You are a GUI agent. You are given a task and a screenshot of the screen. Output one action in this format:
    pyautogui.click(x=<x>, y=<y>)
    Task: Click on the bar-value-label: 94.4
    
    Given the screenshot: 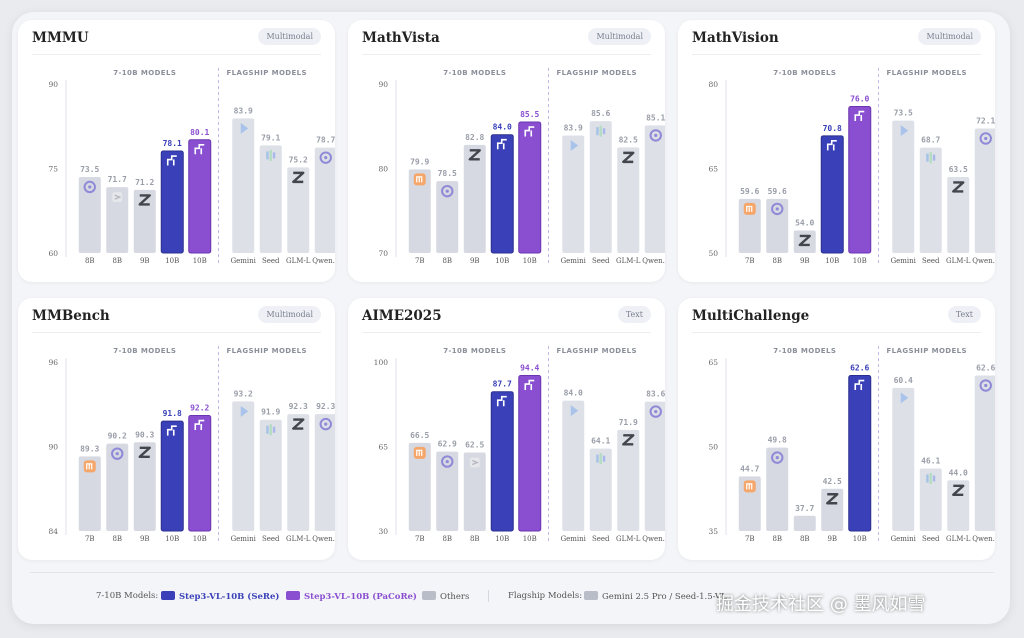 What is the action you would take?
    pyautogui.click(x=529, y=368)
    